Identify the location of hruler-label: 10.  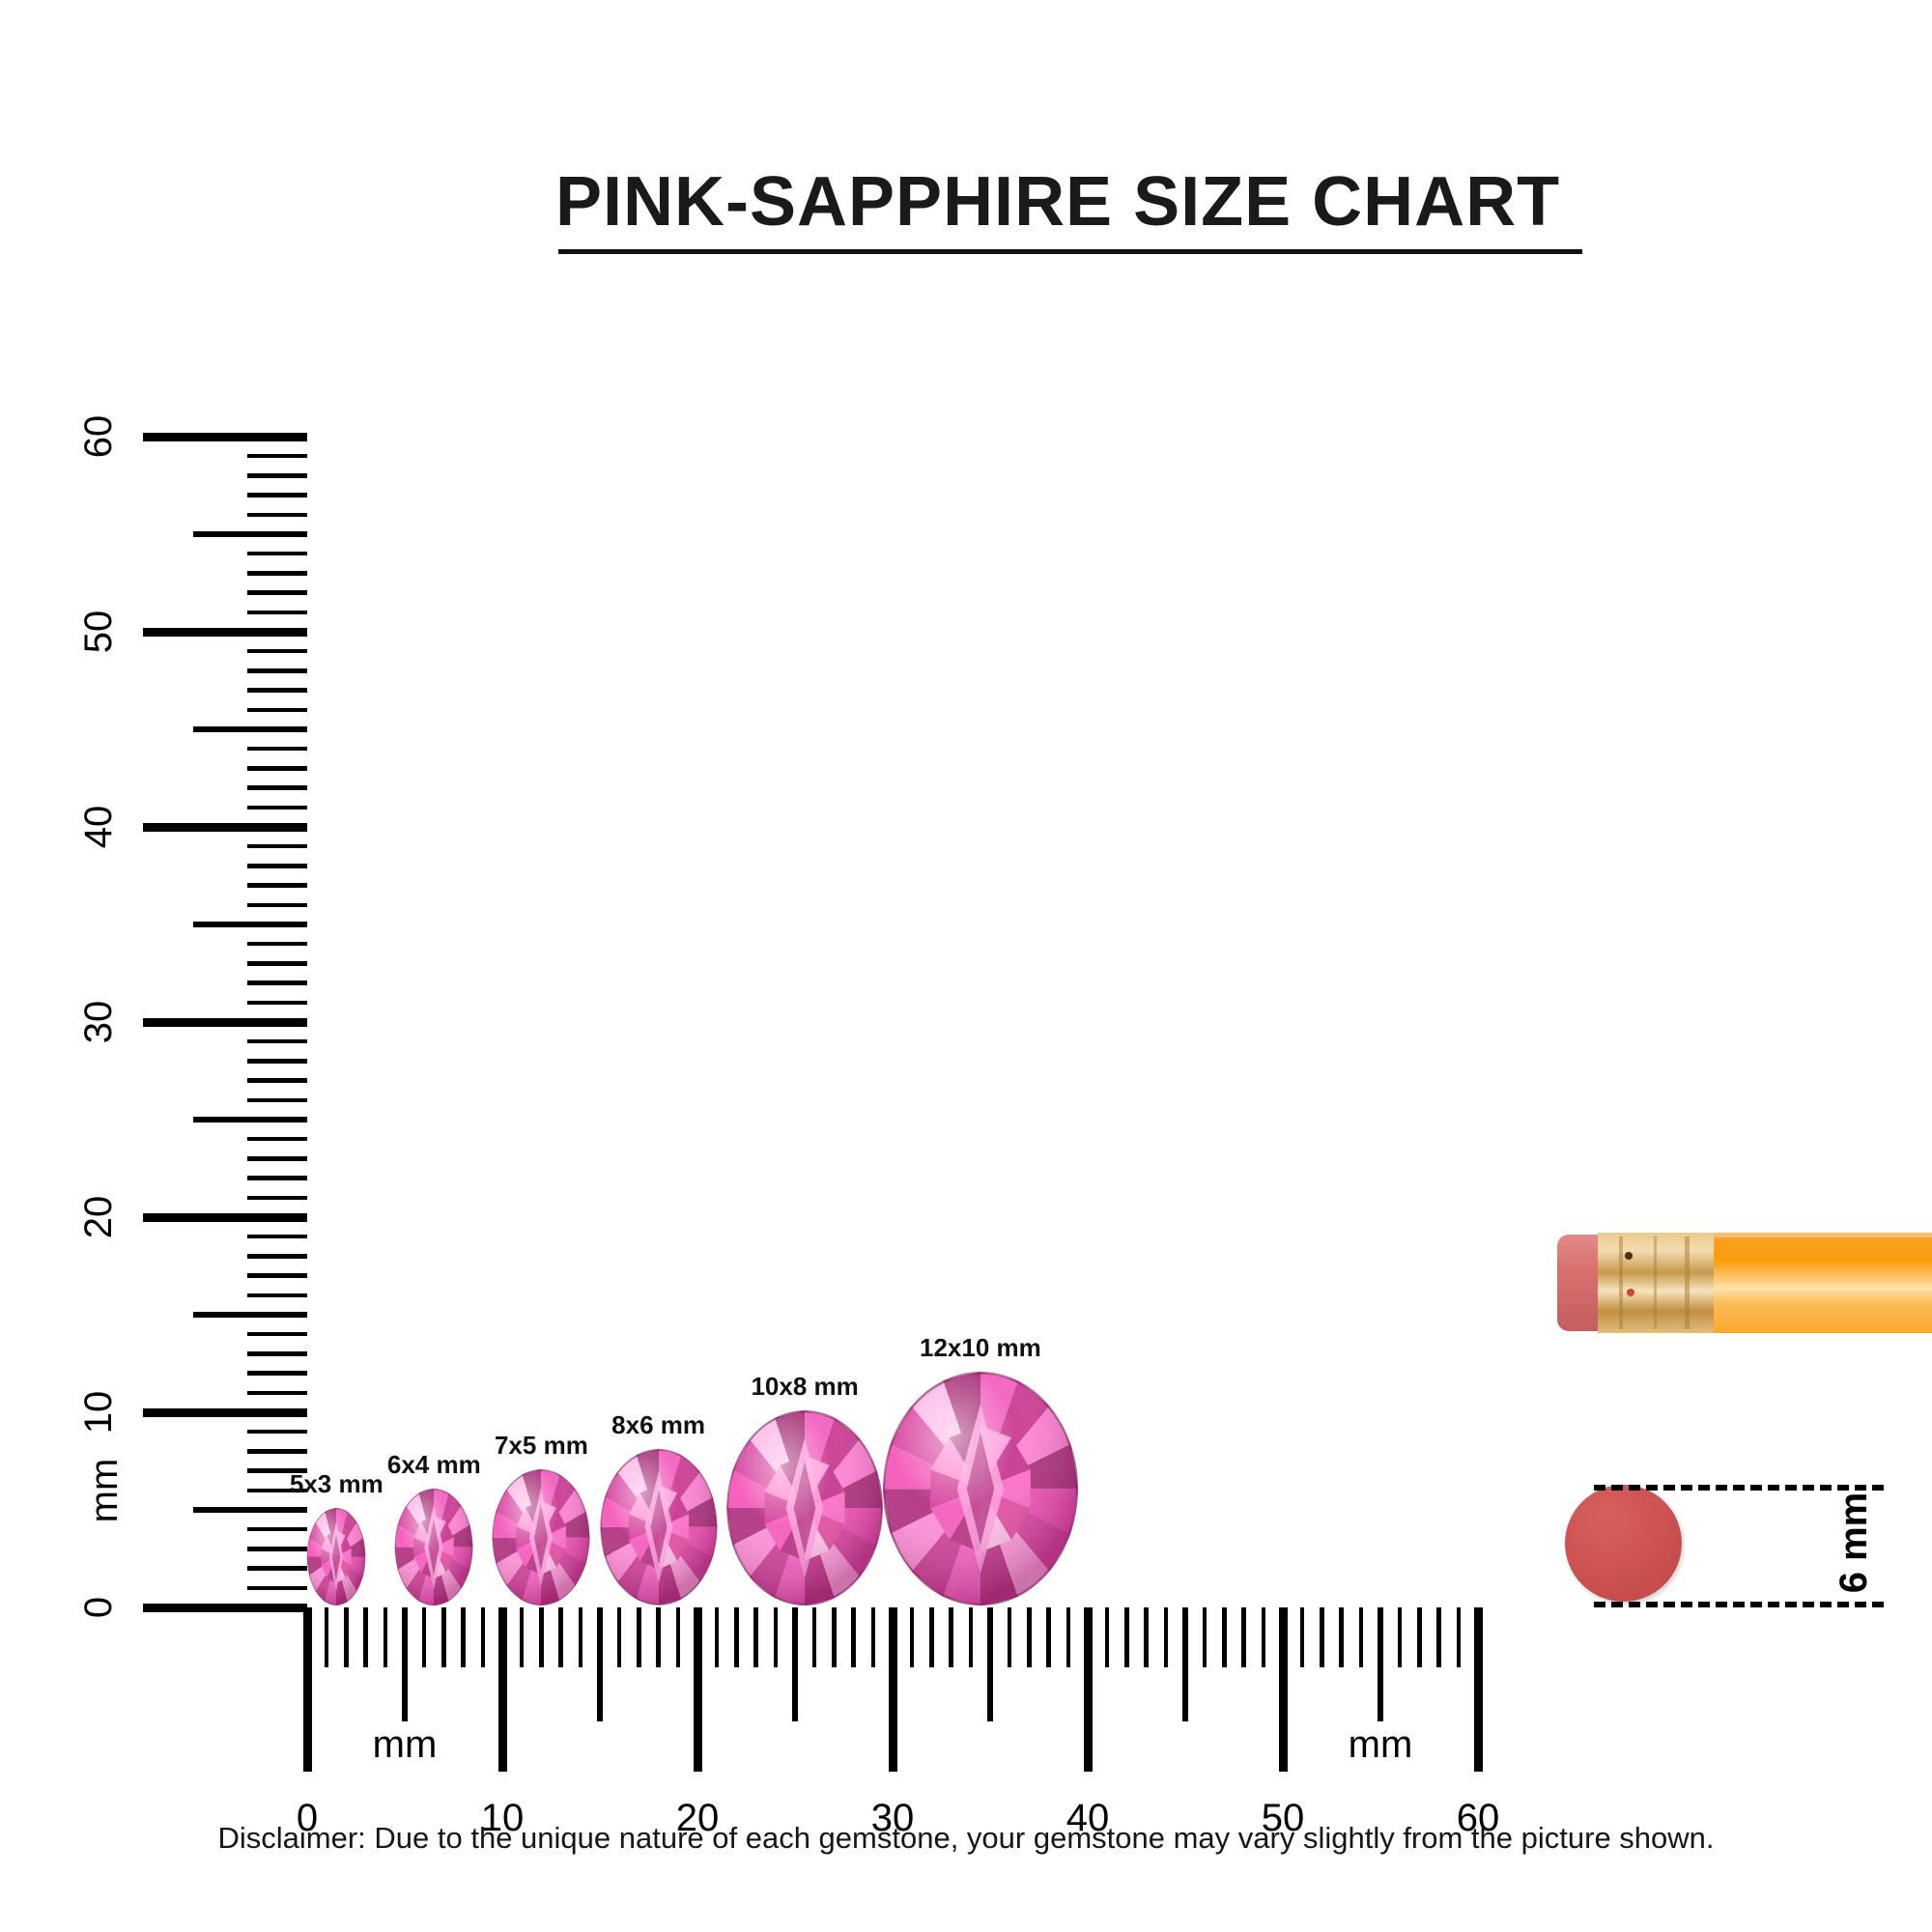
(502, 1818).